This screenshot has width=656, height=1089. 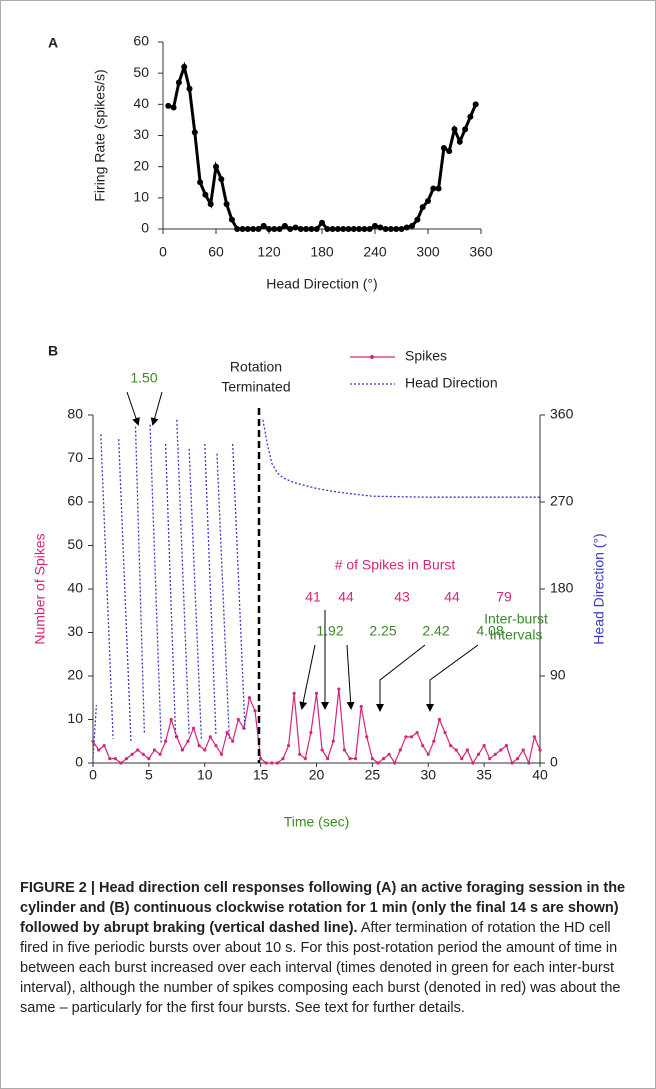 What do you see at coordinates (256, 367) in the screenshot?
I see `rotation-label: Rotation` at bounding box center [256, 367].